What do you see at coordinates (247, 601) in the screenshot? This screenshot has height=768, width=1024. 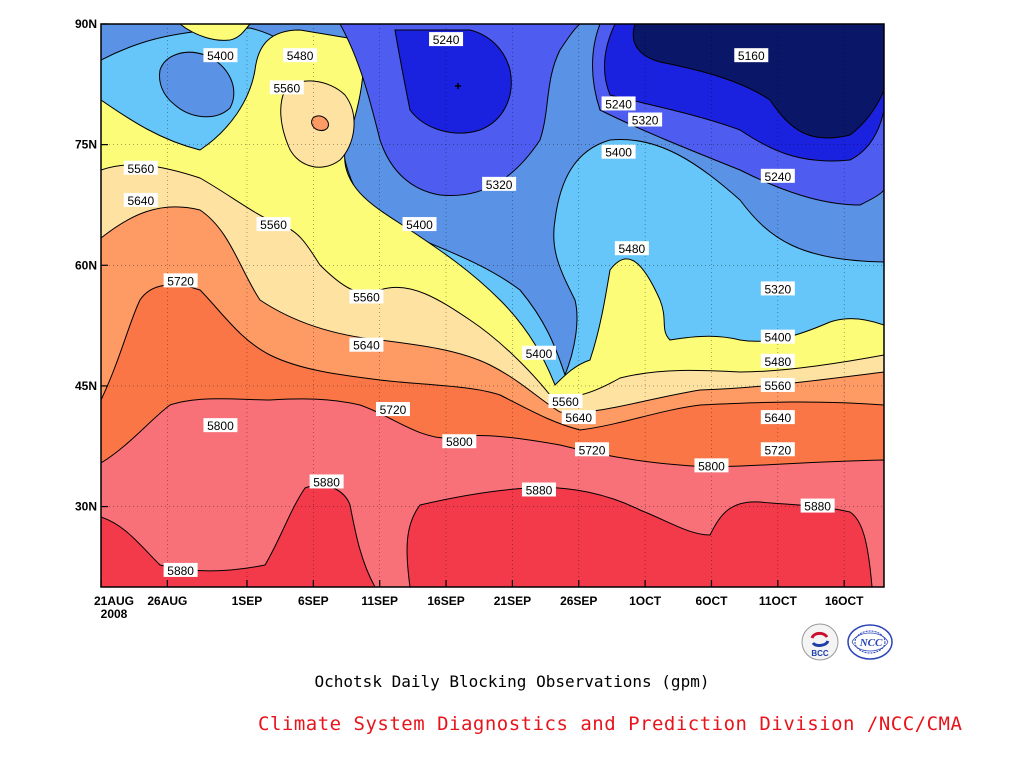 I see `x-tick-label: 1SEP` at bounding box center [247, 601].